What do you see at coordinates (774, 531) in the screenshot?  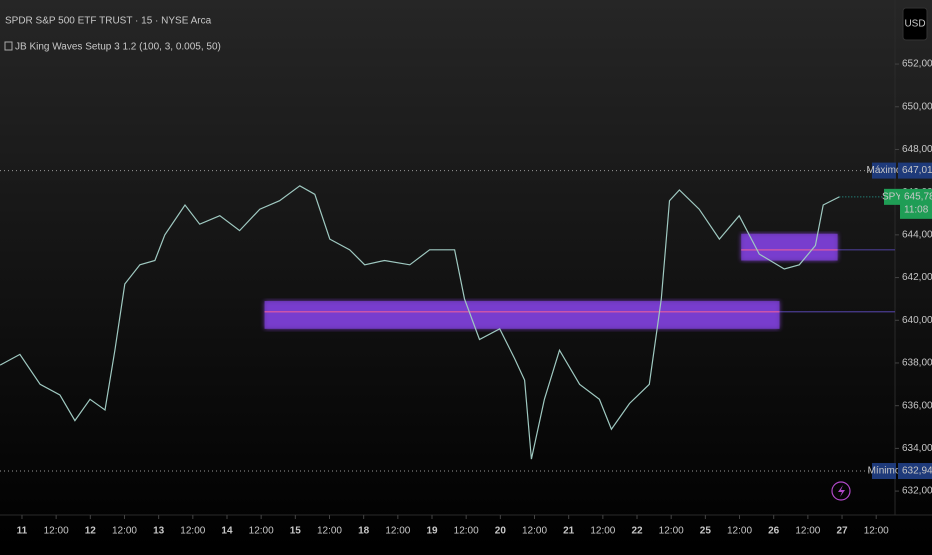 I see `x-tick-label: 26` at bounding box center [774, 531].